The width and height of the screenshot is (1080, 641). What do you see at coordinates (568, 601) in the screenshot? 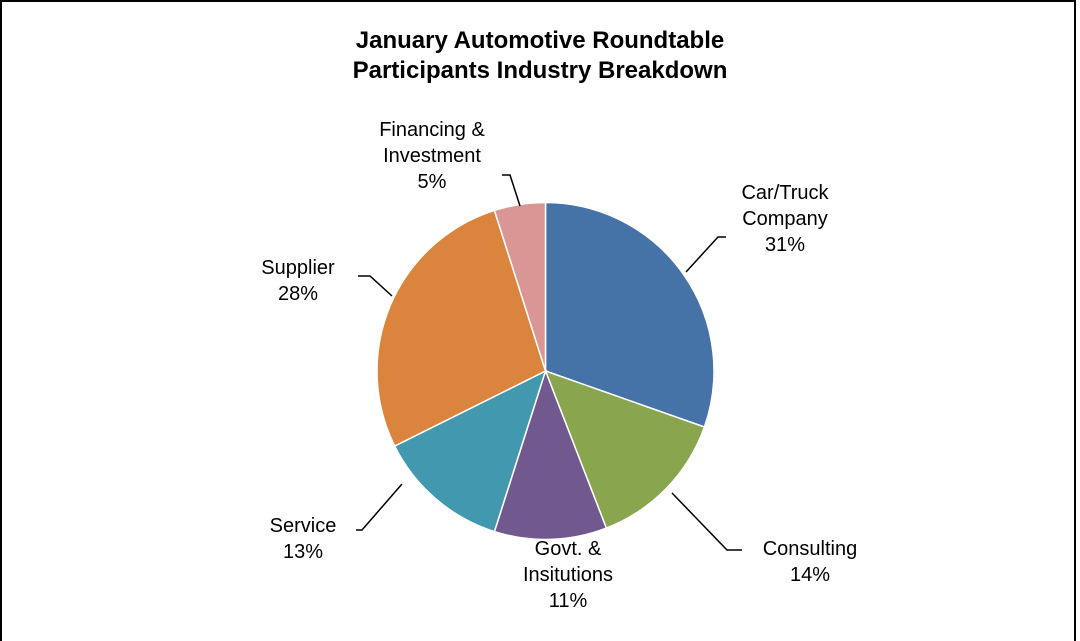
I see `slice-value-label: 11%` at bounding box center [568, 601].